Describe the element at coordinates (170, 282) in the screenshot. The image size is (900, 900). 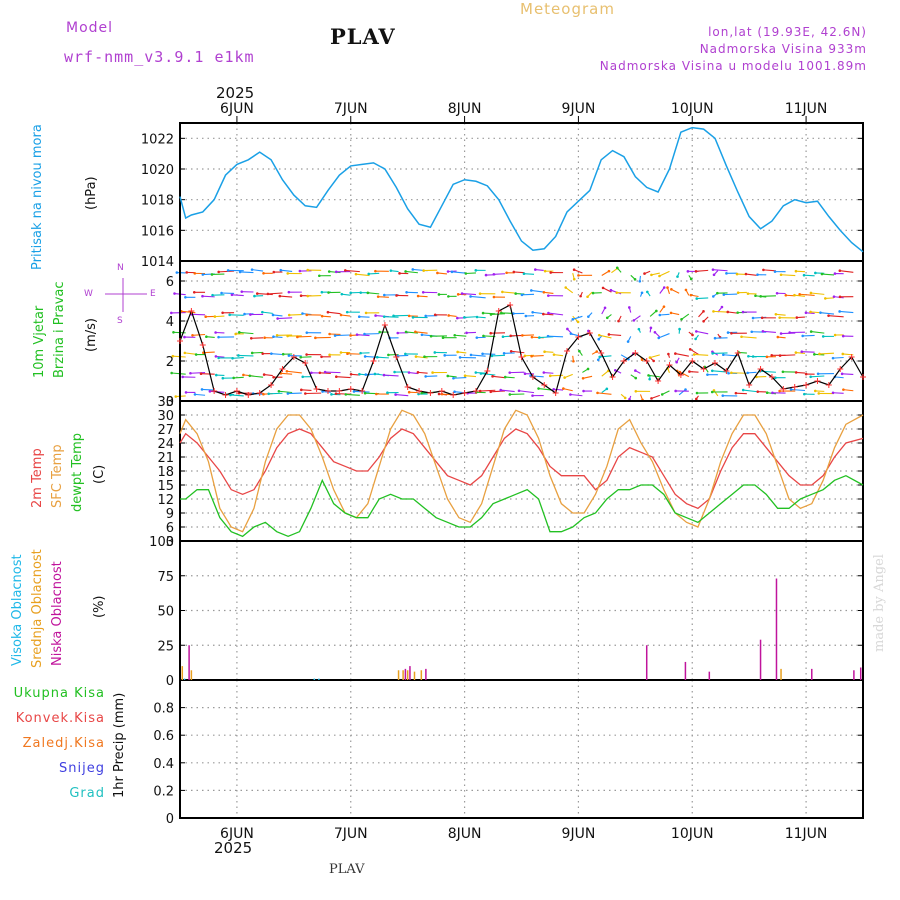
I see `y-tick-label: 6` at that location.